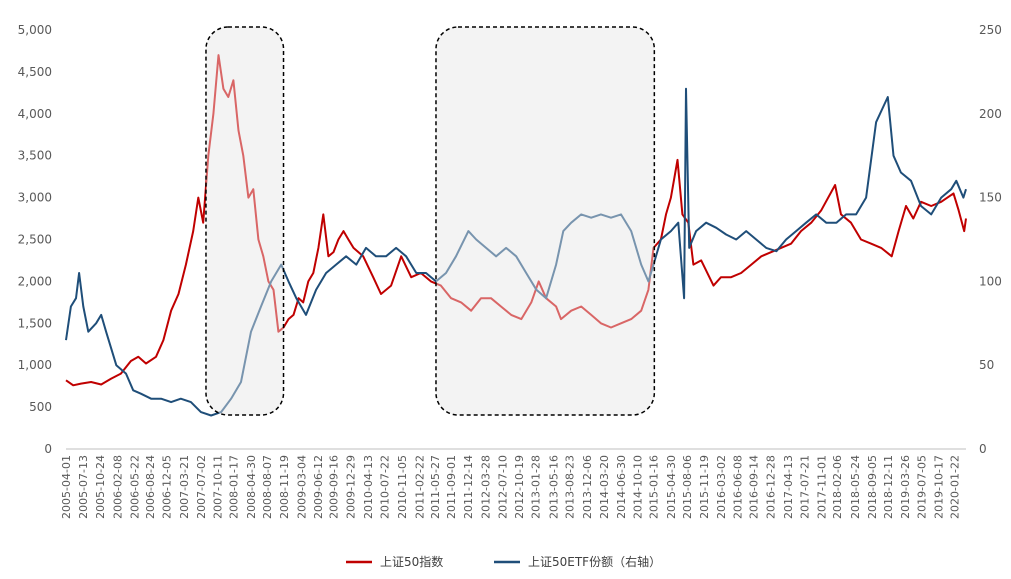 This screenshot has width=1011, height=579. I want to click on x-tick-label: 2016-06-08, so click(737, 487).